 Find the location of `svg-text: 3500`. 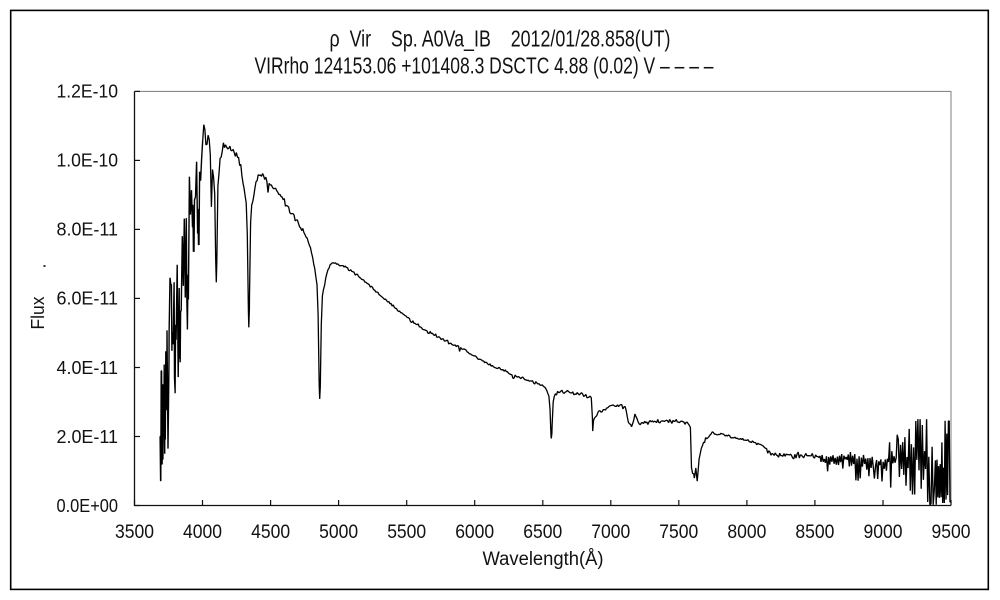

svg-text: 3500 is located at coordinates (134, 532).